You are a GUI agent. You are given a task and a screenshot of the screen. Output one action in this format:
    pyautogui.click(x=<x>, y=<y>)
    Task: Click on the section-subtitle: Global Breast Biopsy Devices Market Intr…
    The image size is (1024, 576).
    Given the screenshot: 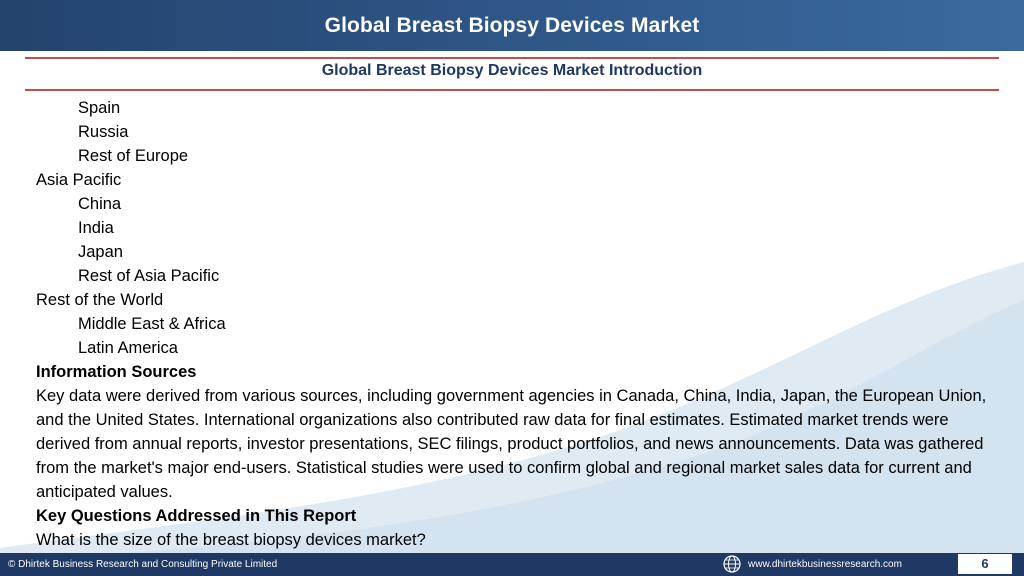 What is the action you would take?
    pyautogui.click(x=512, y=70)
    